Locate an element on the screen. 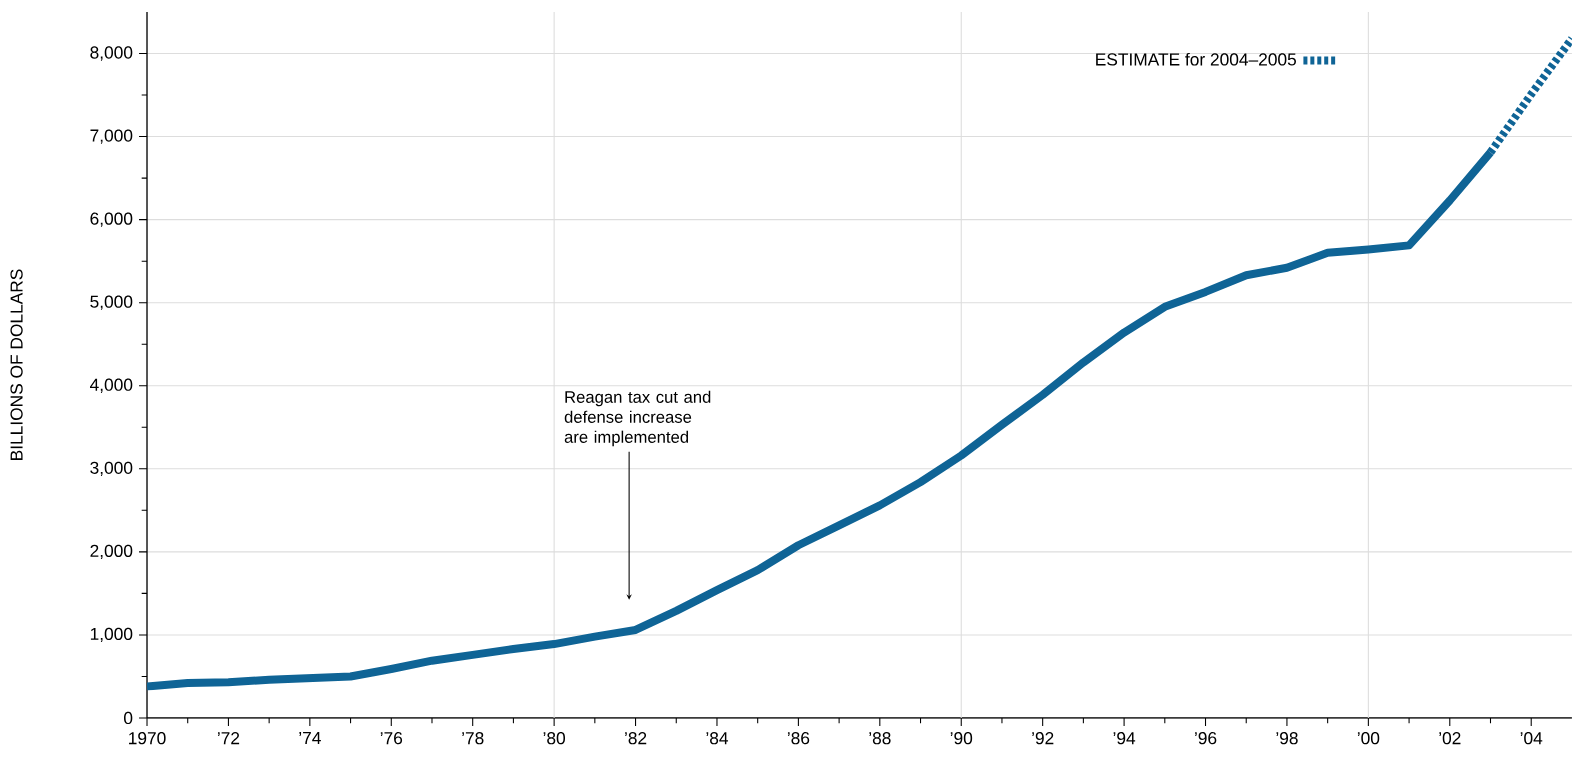 The image size is (1572, 763). x-tick-label: ’94 is located at coordinates (1124, 738).